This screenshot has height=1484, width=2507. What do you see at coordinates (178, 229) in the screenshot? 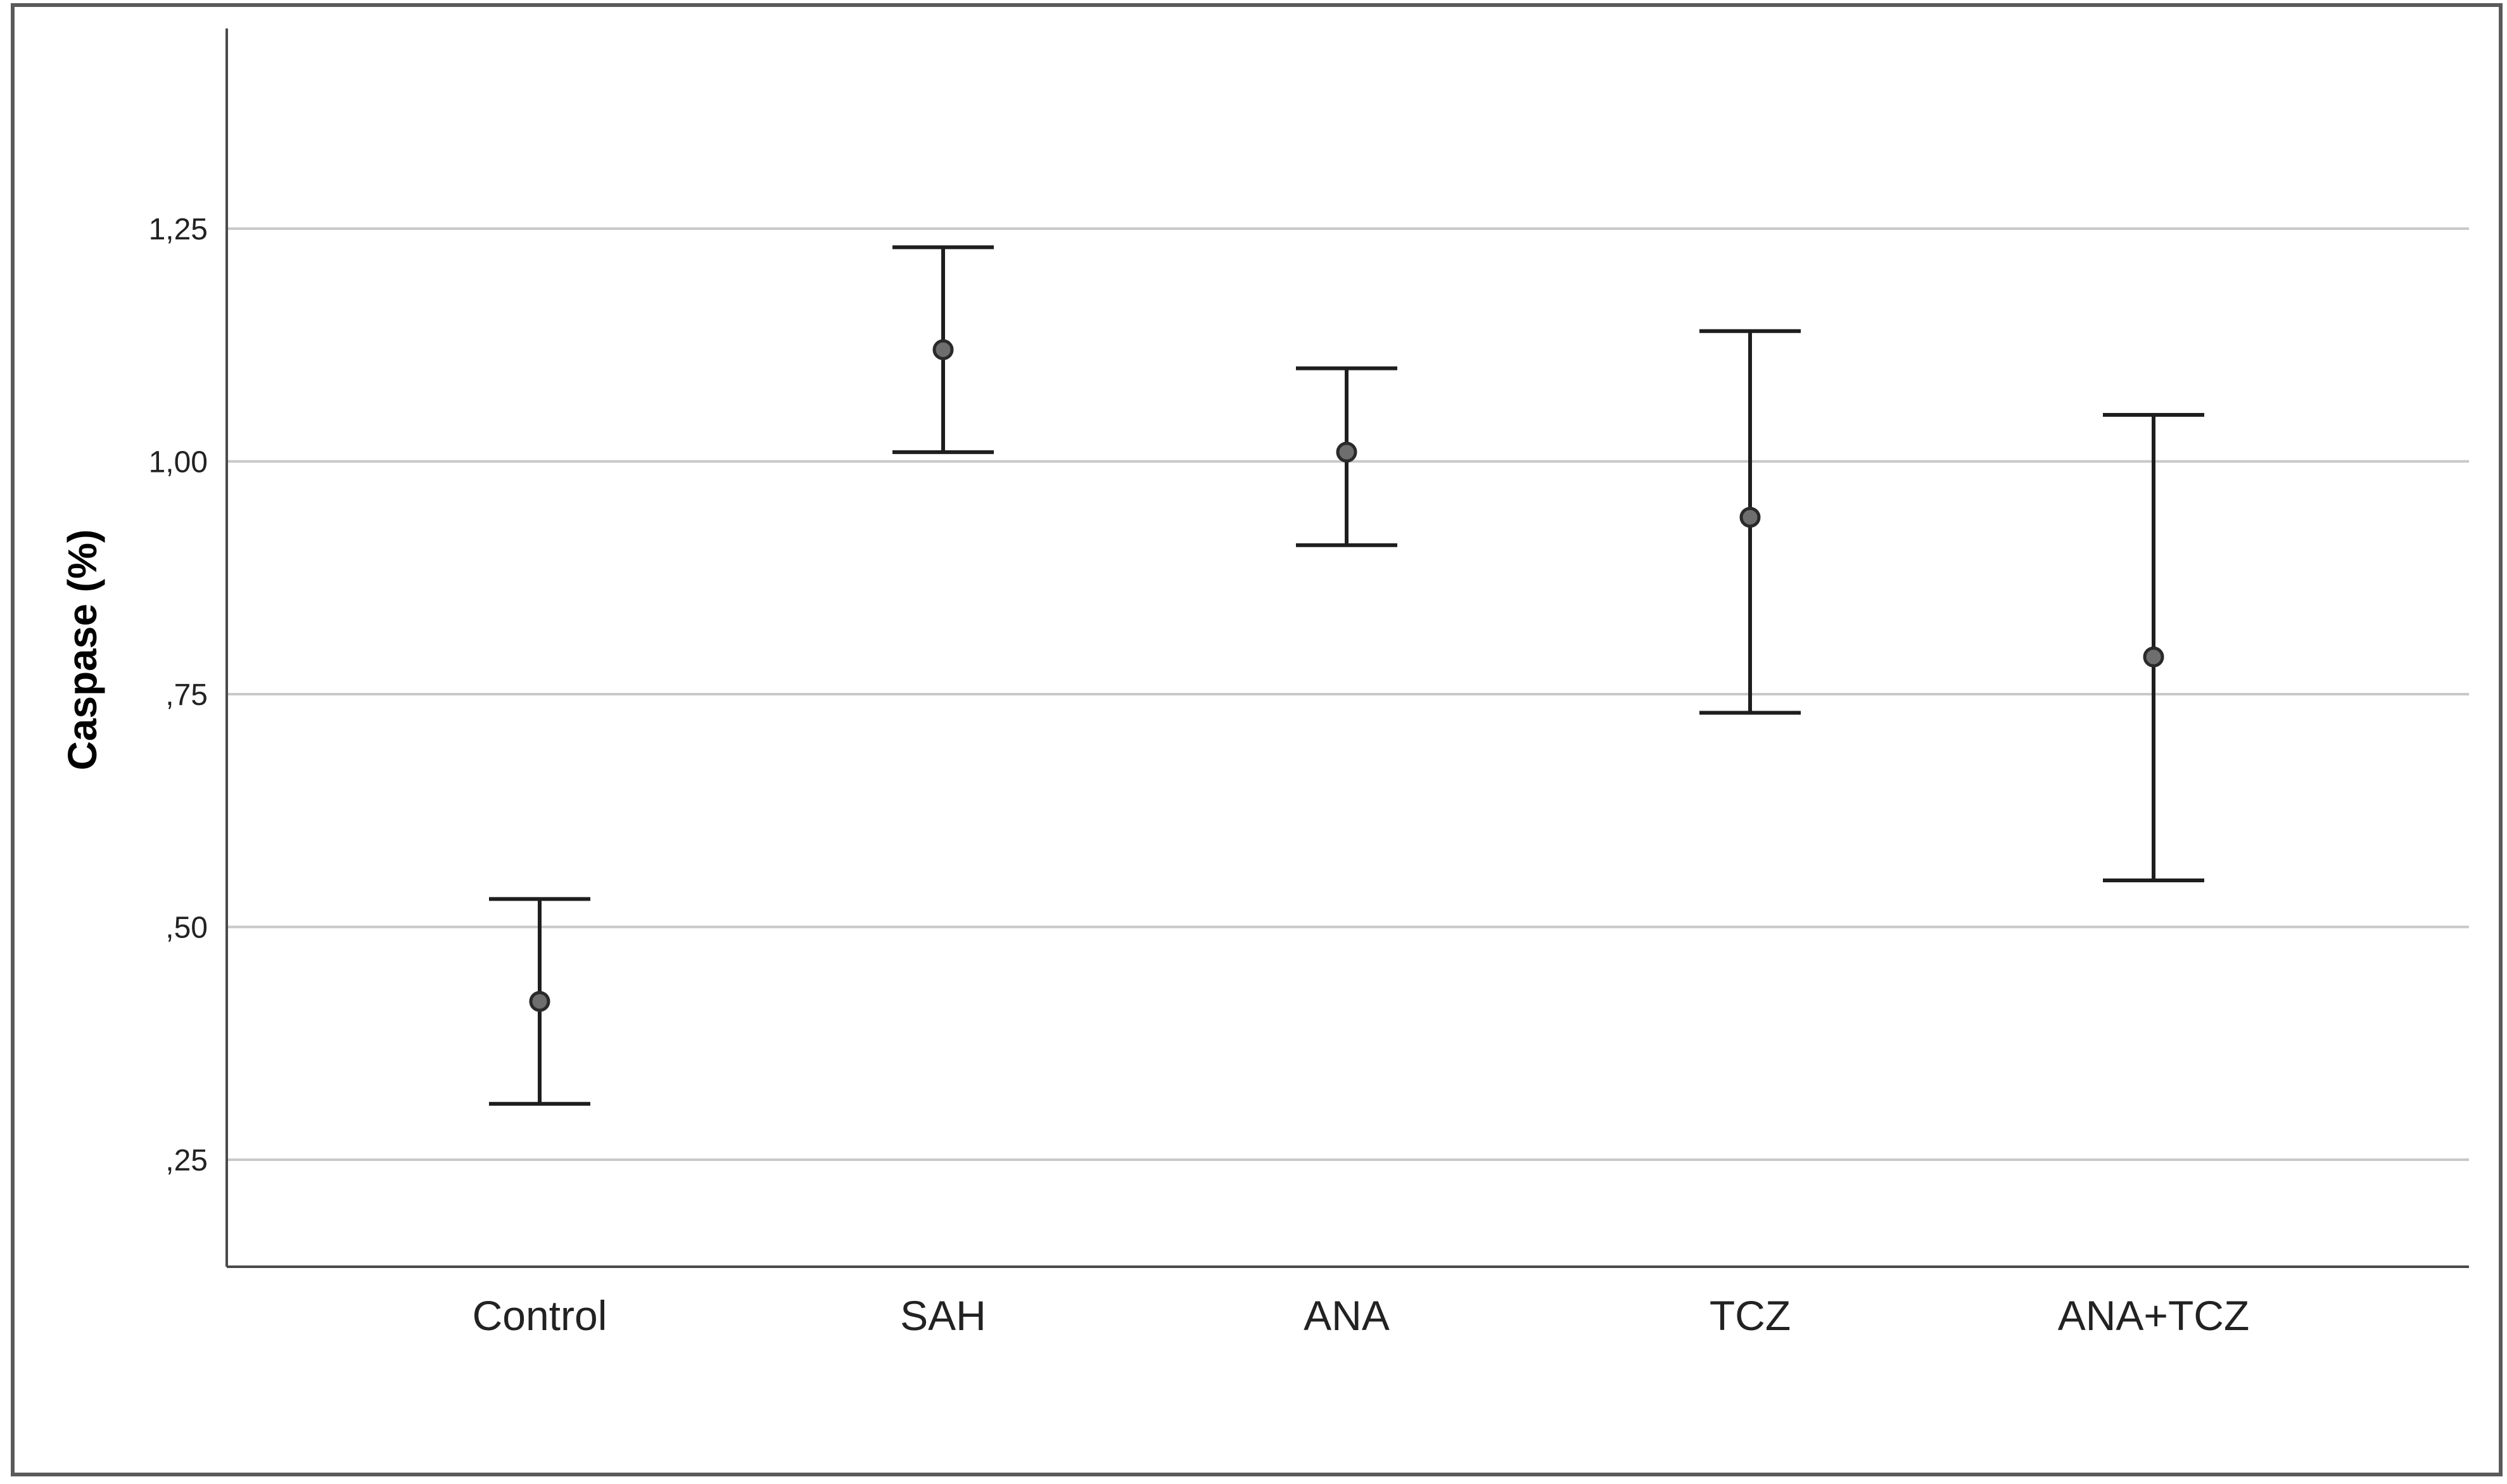
I see `y-tick-label: 1,25` at bounding box center [178, 229].